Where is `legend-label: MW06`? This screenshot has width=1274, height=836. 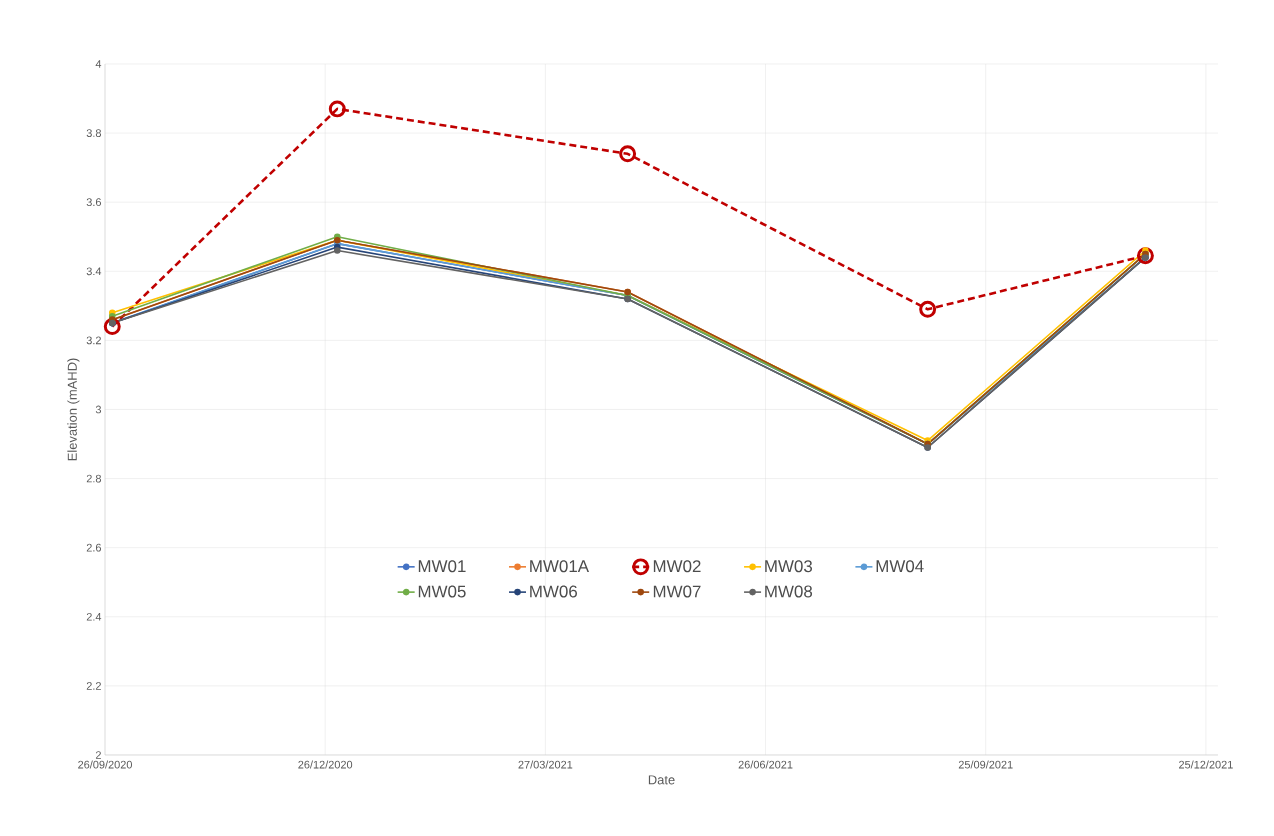 legend-label: MW06 is located at coordinates (553, 591).